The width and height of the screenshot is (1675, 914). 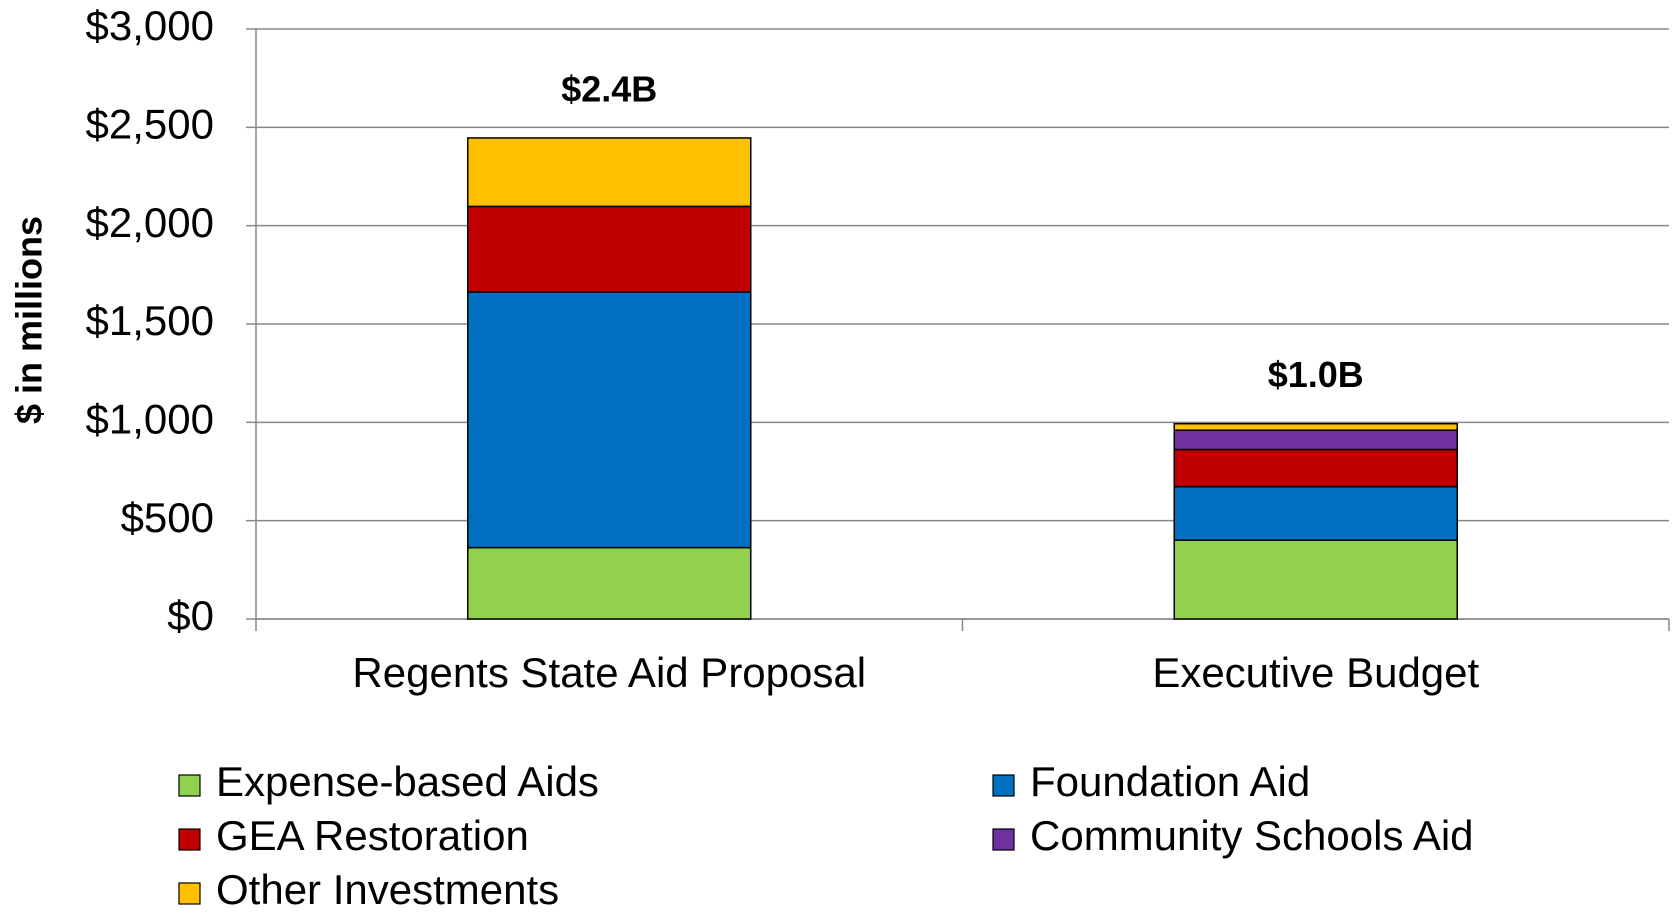 What do you see at coordinates (150, 418) in the screenshot?
I see `y-tick-label: $1,000` at bounding box center [150, 418].